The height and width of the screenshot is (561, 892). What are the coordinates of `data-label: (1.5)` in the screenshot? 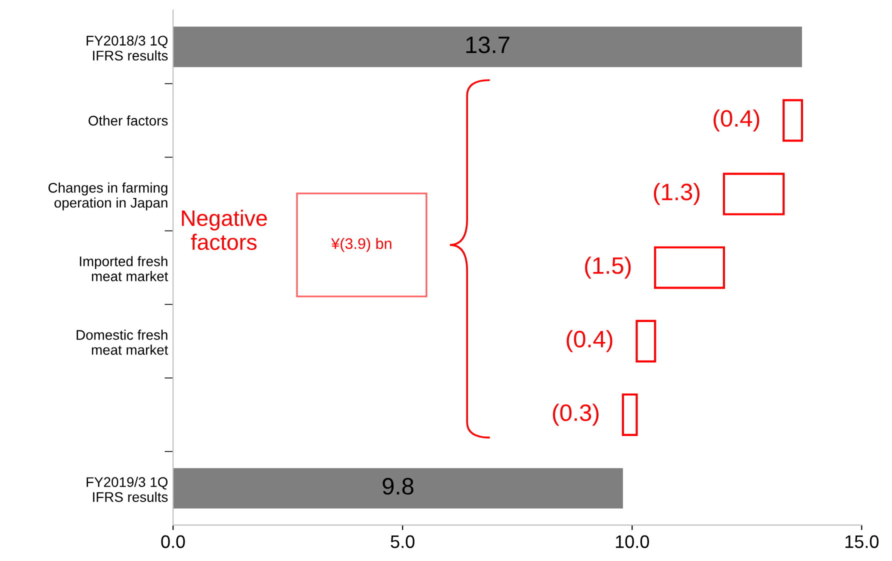 It's located at (608, 267).